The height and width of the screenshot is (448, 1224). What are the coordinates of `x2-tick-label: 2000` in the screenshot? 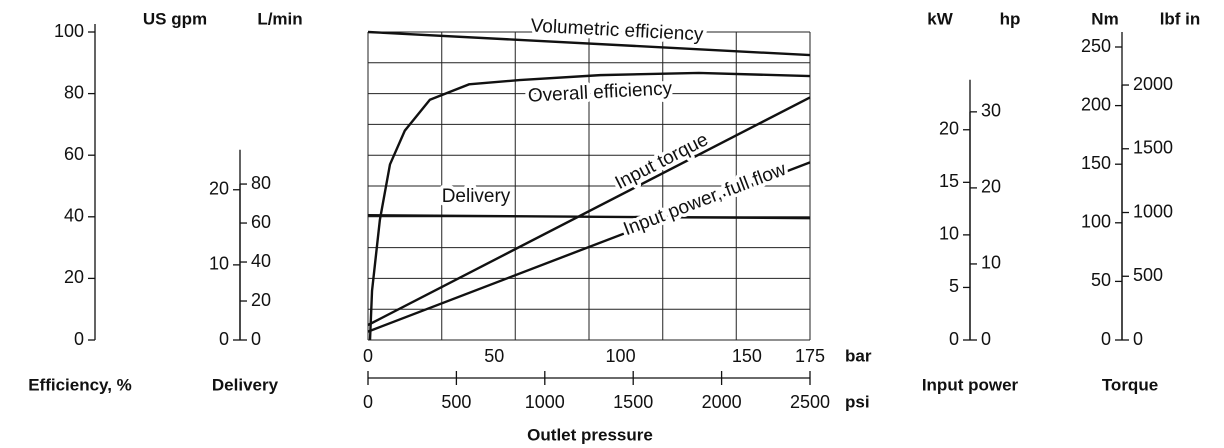 It's located at (722, 402).